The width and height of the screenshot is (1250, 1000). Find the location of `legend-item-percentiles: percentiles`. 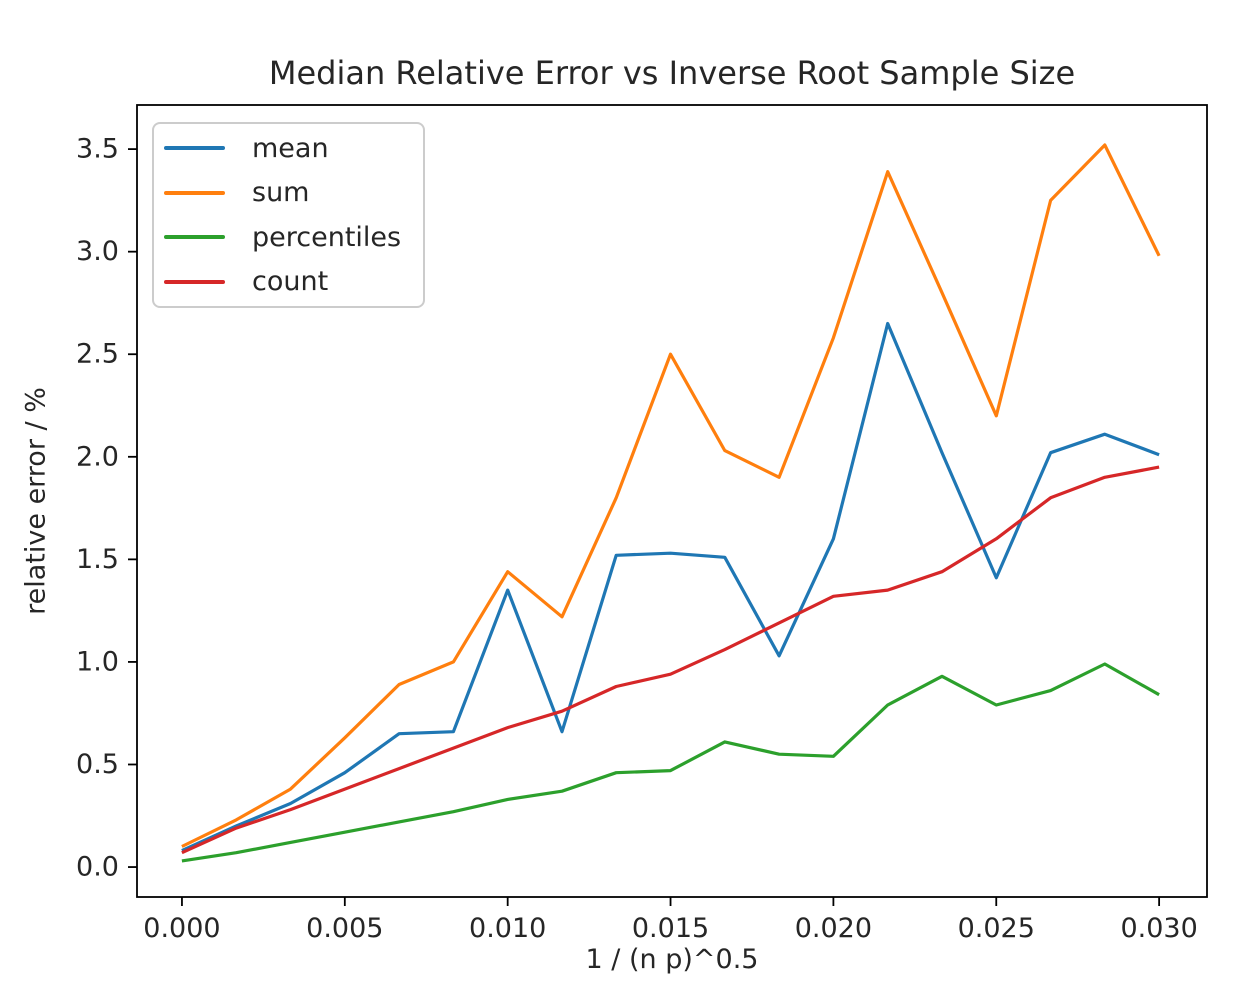

legend-item-percentiles: percentiles is located at coordinates (293, 237).